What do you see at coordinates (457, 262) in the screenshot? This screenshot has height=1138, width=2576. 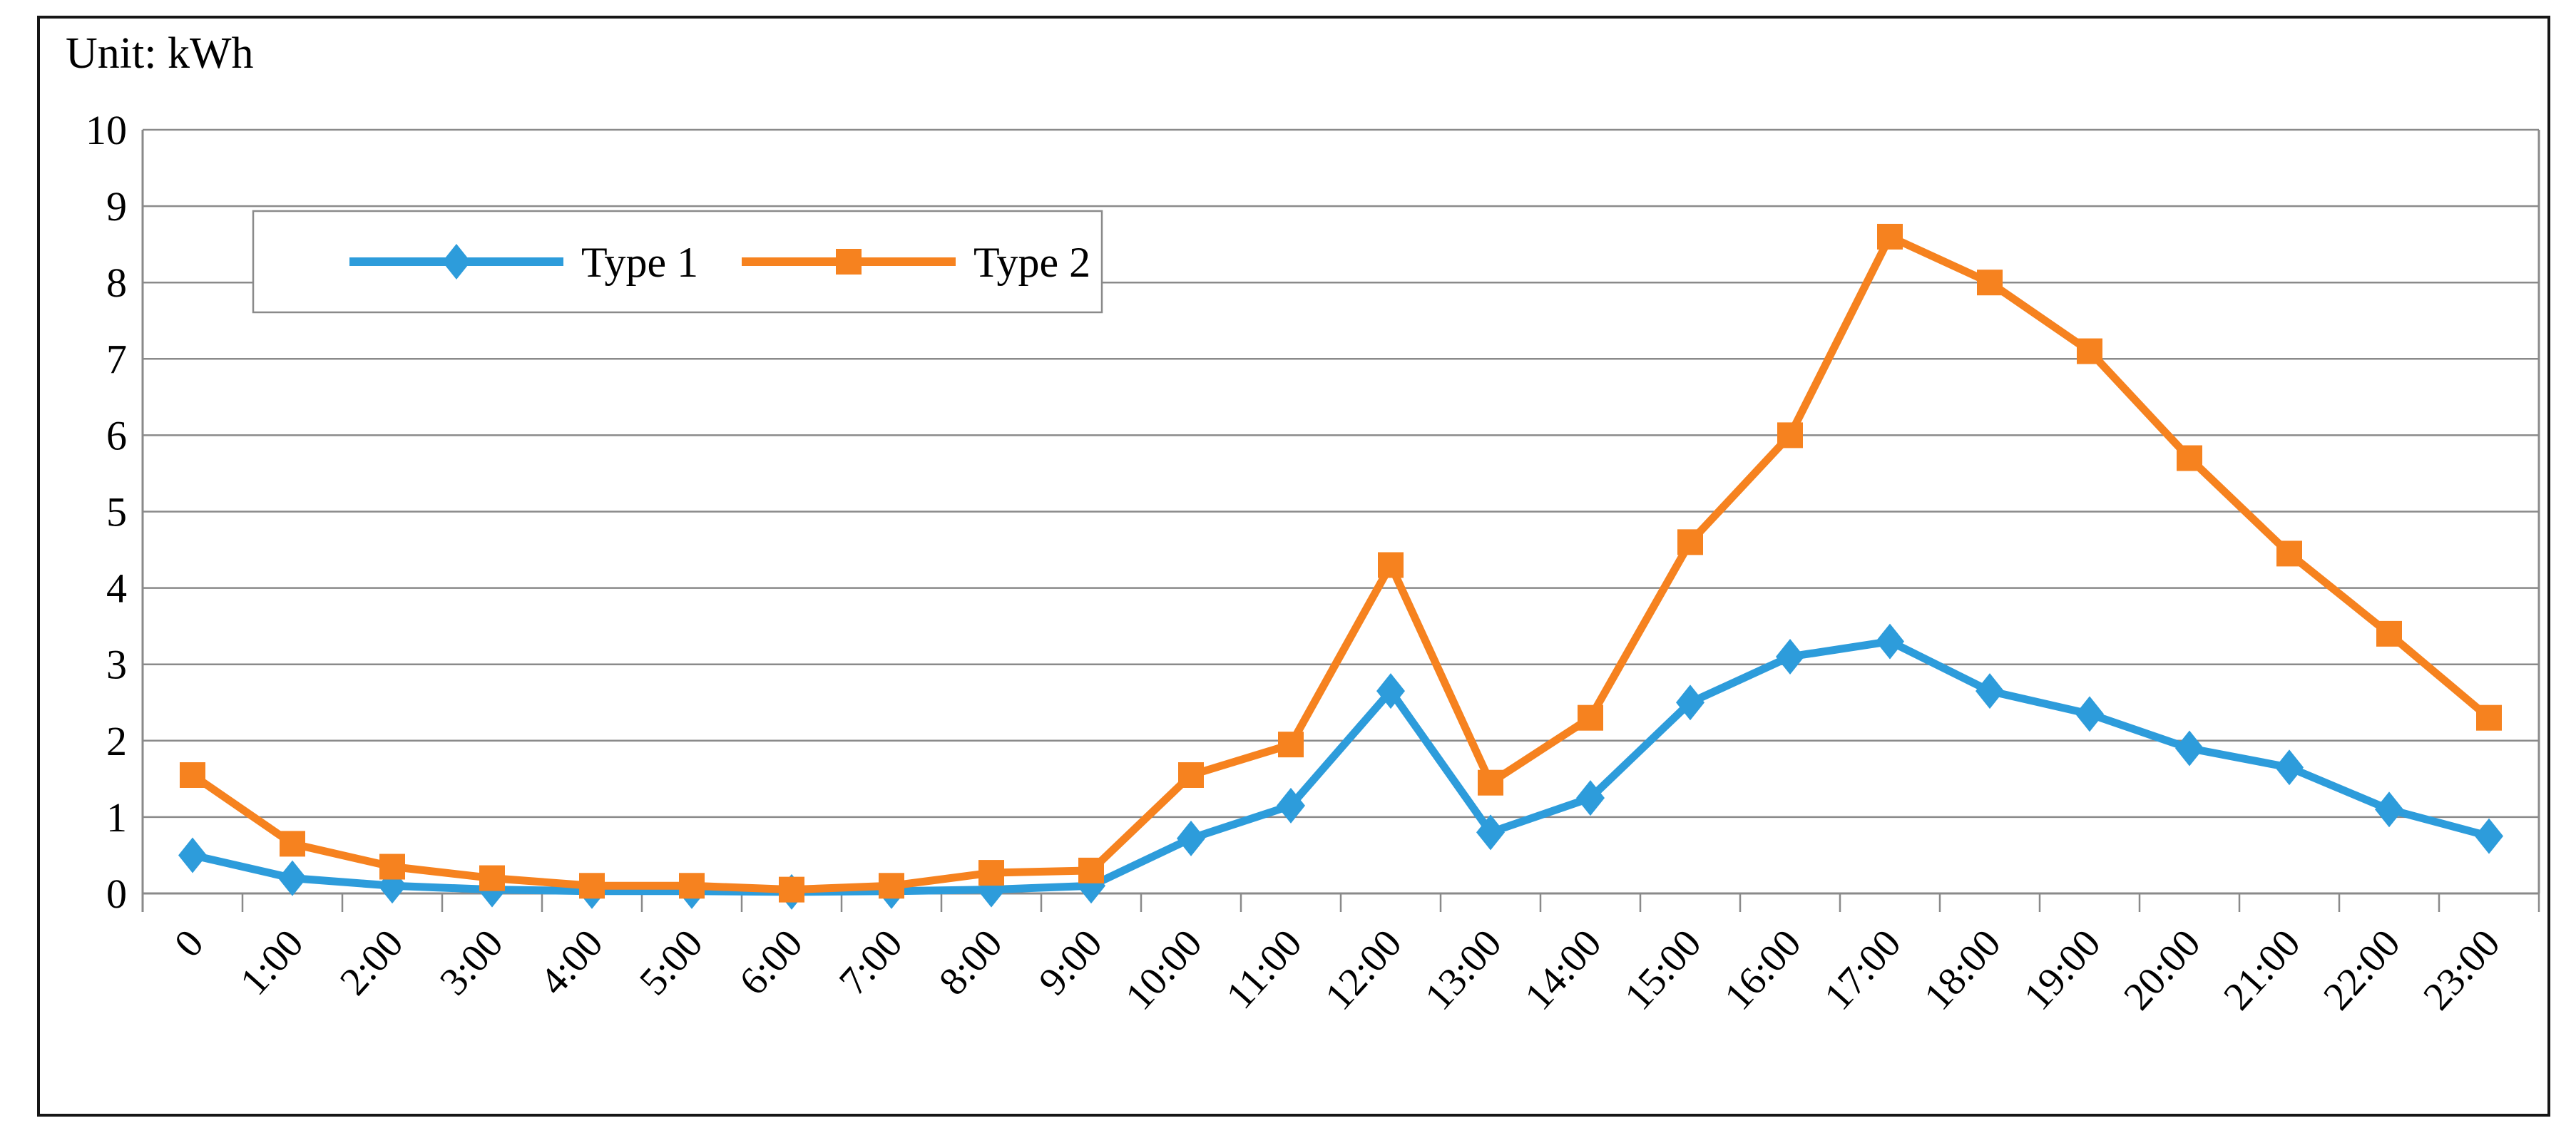 I see `legend-diamond-marker-icon` at bounding box center [457, 262].